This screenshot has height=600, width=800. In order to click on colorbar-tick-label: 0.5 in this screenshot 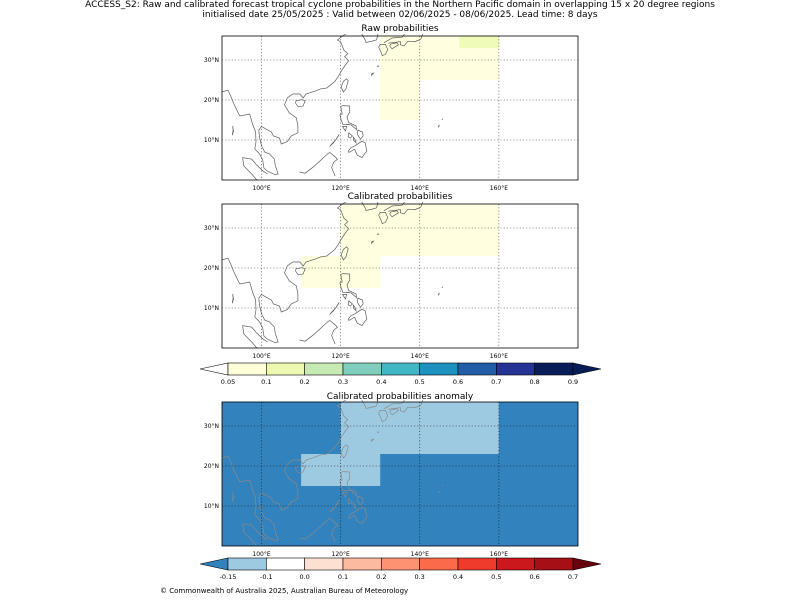, I will do `click(496, 577)`.